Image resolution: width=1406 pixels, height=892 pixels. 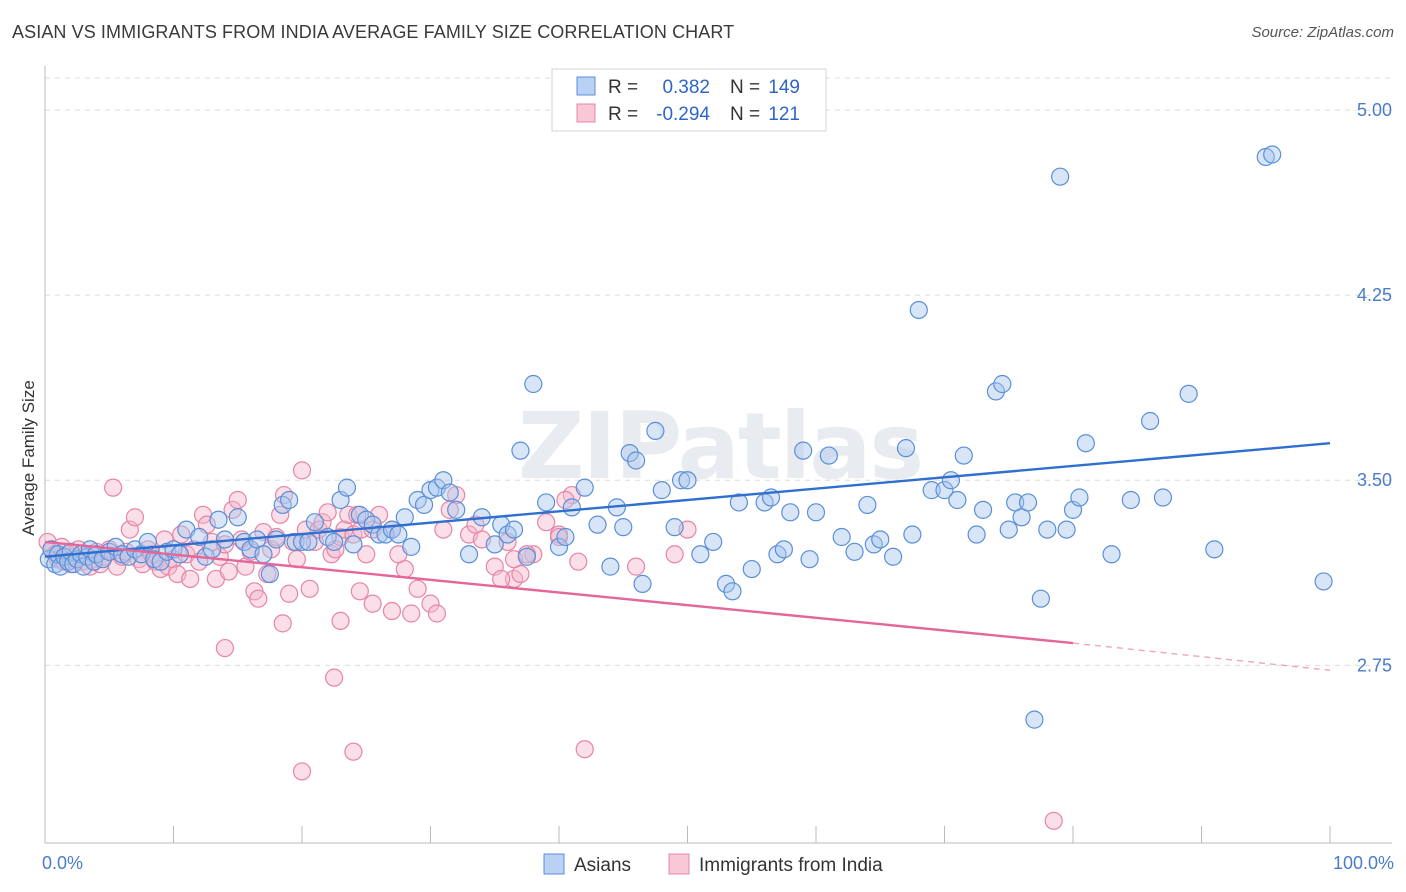 I want to click on y-tick-label: 3.50, so click(x=1374, y=480).